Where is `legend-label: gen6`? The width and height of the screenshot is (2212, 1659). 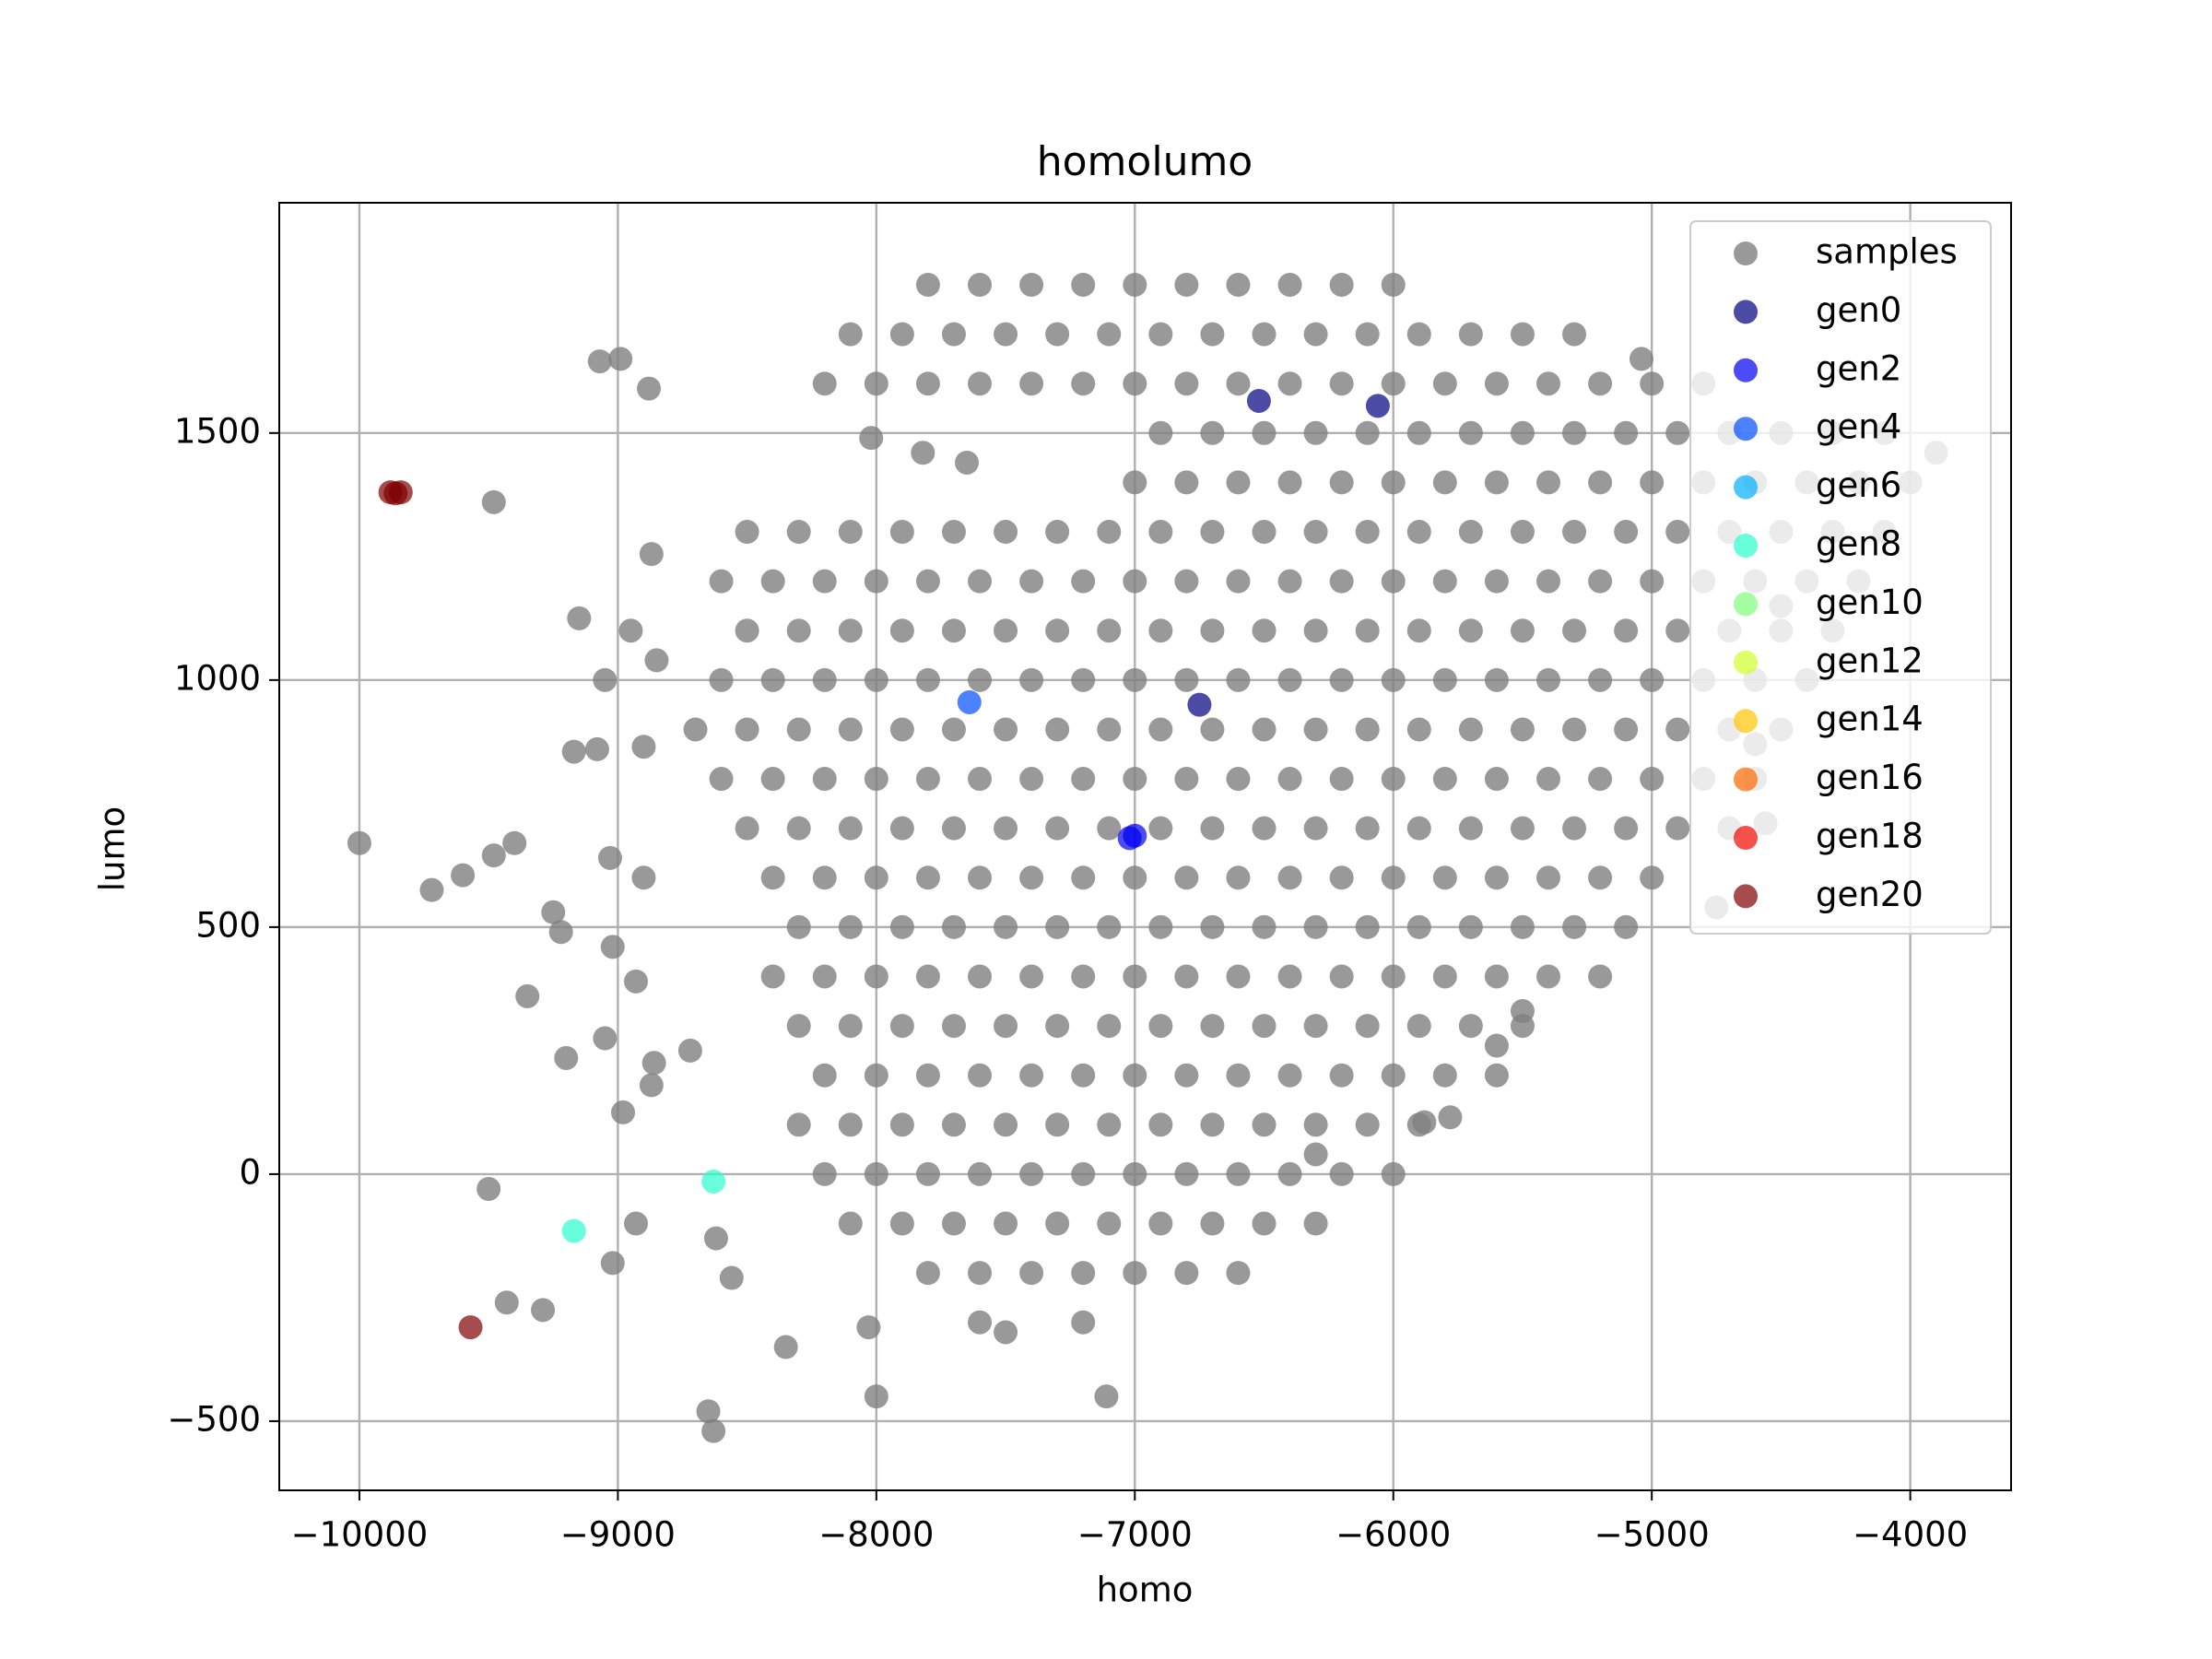 legend-label: gen6 is located at coordinates (1858, 485).